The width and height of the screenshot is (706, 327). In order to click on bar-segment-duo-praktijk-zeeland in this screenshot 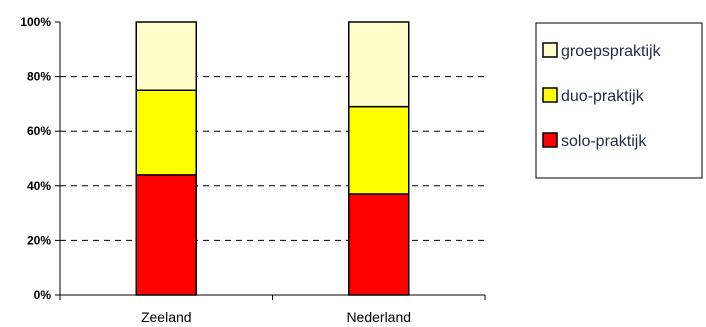, I will do `click(166, 132)`.